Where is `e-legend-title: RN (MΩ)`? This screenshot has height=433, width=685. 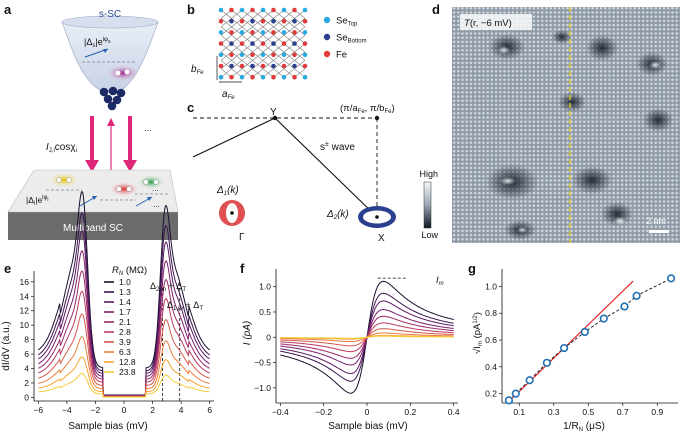 e-legend-title: RN (MΩ) is located at coordinates (129, 271).